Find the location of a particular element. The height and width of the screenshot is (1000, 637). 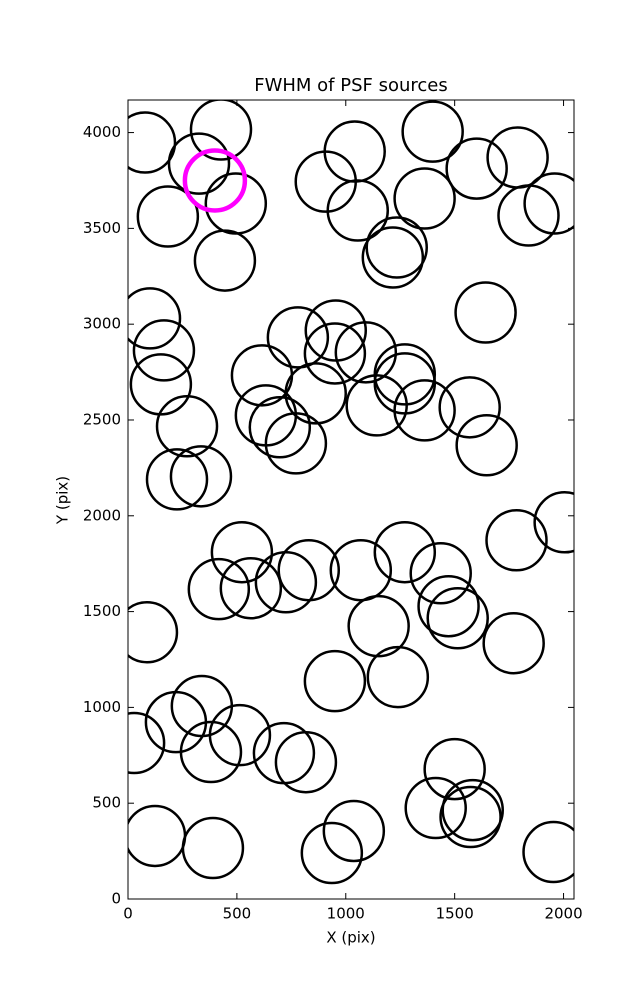

x-tick-label: 1500 is located at coordinates (455, 914).